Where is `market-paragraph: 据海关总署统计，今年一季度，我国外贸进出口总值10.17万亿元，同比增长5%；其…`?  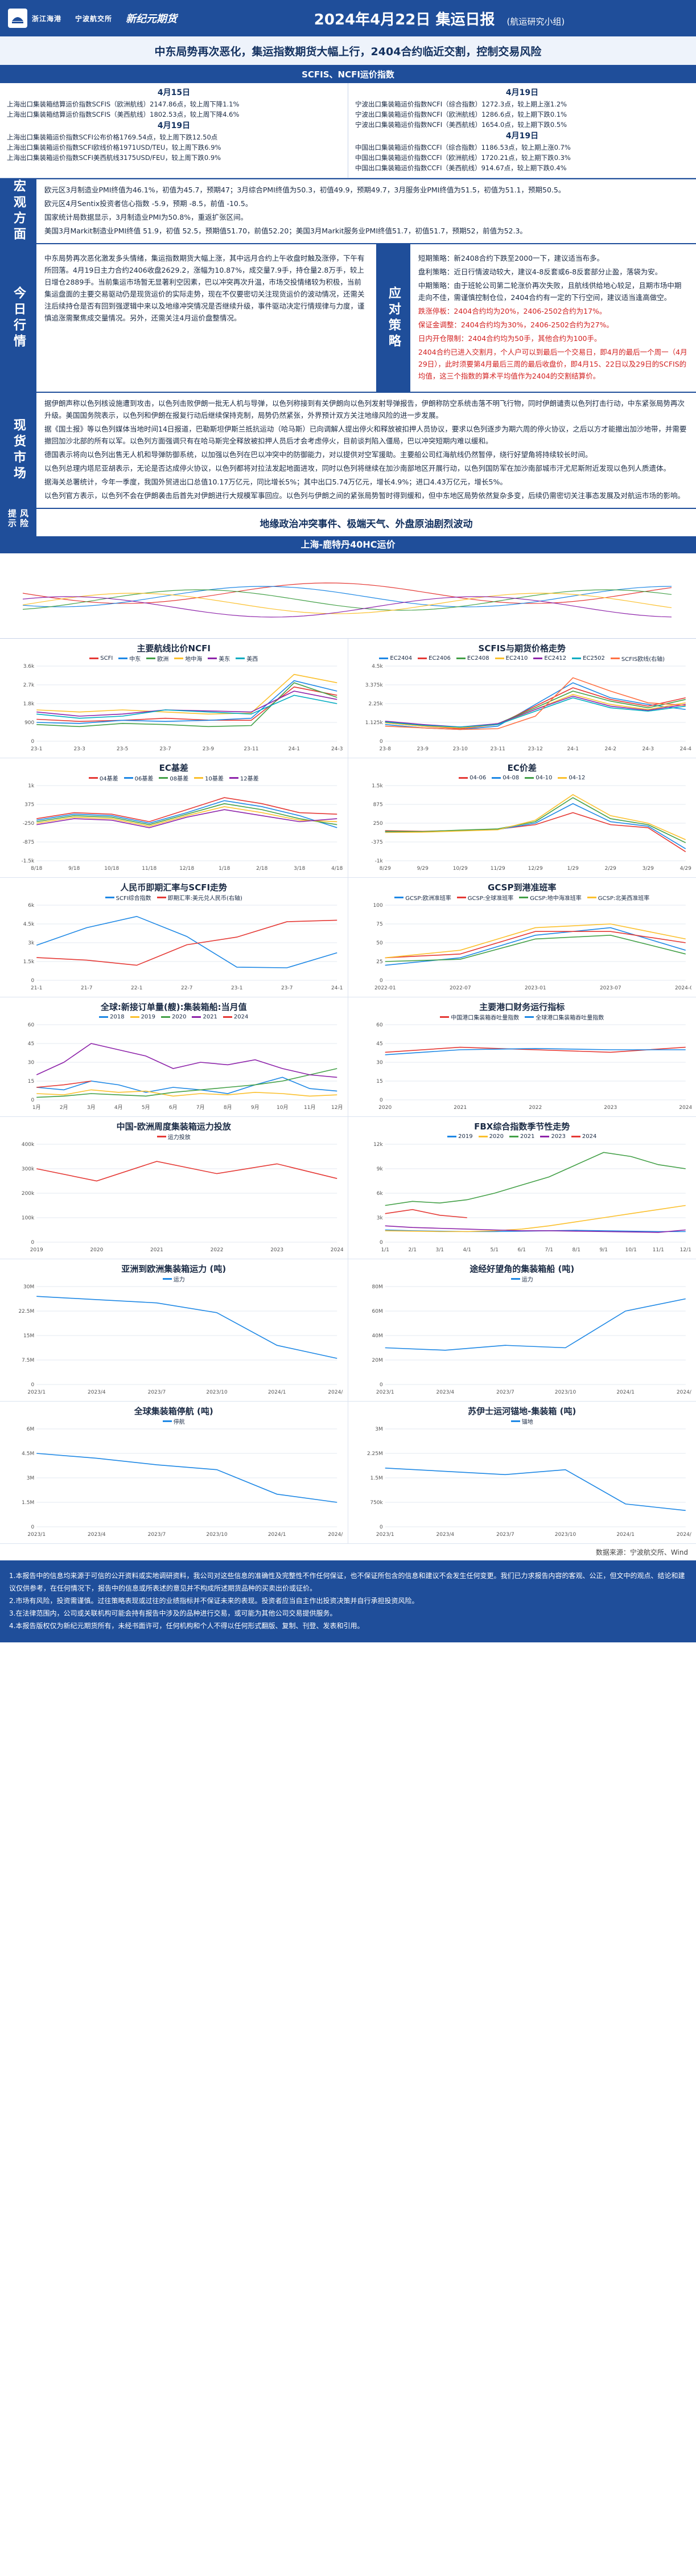
market-paragraph: 据海关总署统计，今年一季度，我国外贸进出口总值10.17万亿元，同比增长5%；其… is located at coordinates (275, 482).